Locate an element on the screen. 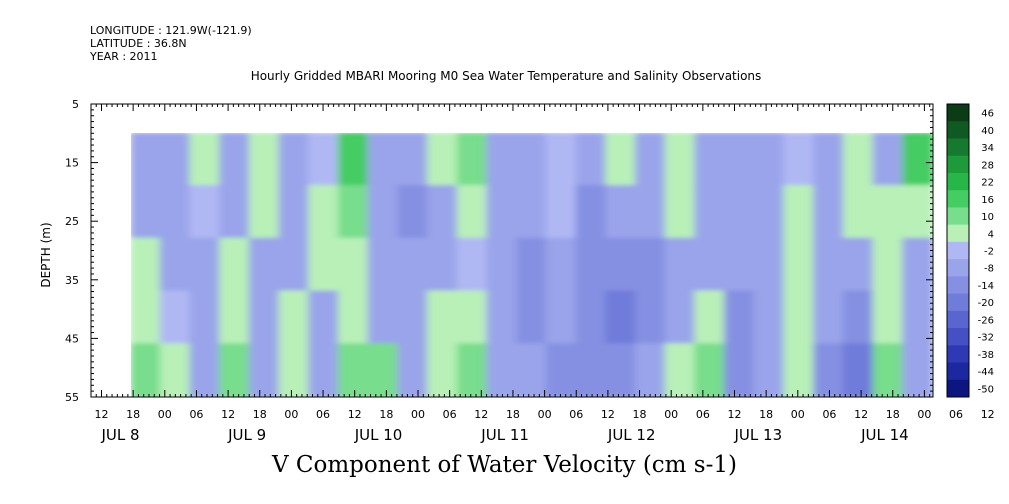 The height and width of the screenshot is (504, 1009). year-label: YEAR : 2011 is located at coordinates (124, 56).